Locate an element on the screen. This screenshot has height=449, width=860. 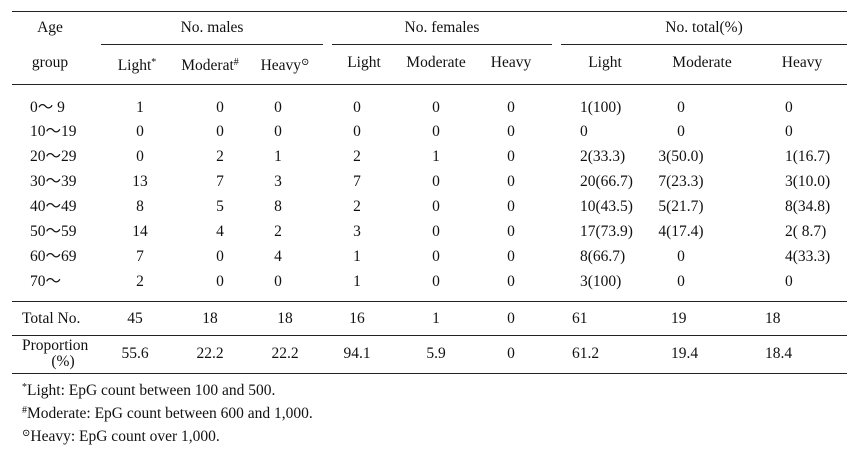
bottom-rule is located at coordinates (429, 373).